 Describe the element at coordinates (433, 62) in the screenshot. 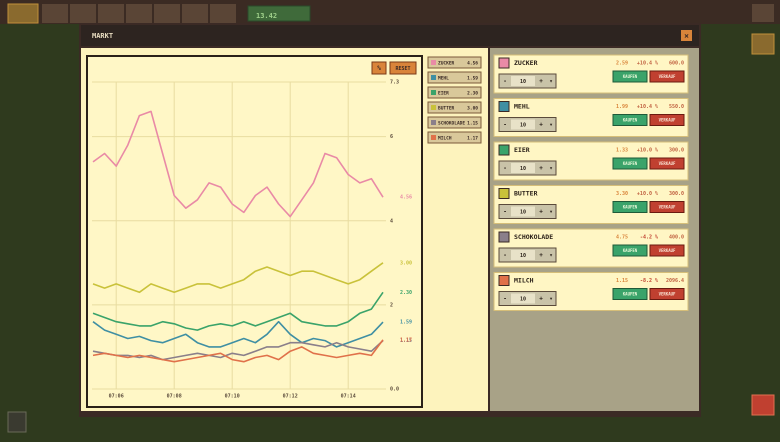

I see `legend-swatch` at that location.